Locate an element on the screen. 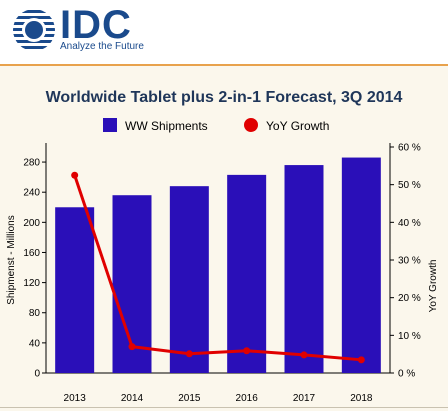  y-tick-label-left: 0 is located at coordinates (37, 374).